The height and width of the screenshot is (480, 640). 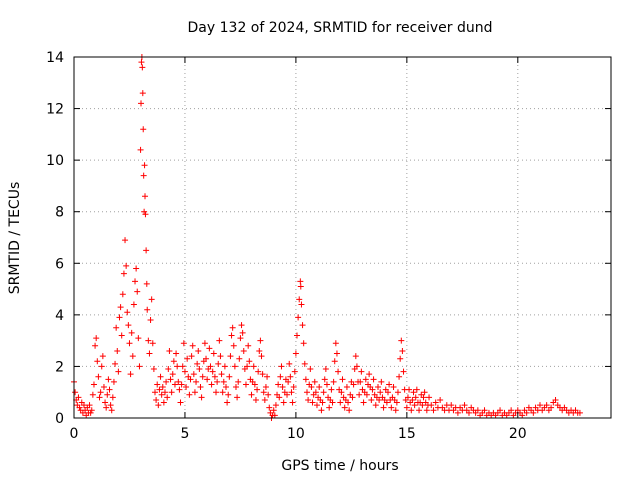 I want to click on y-axis-label: SRMTID / TECUs, so click(x=15, y=238).